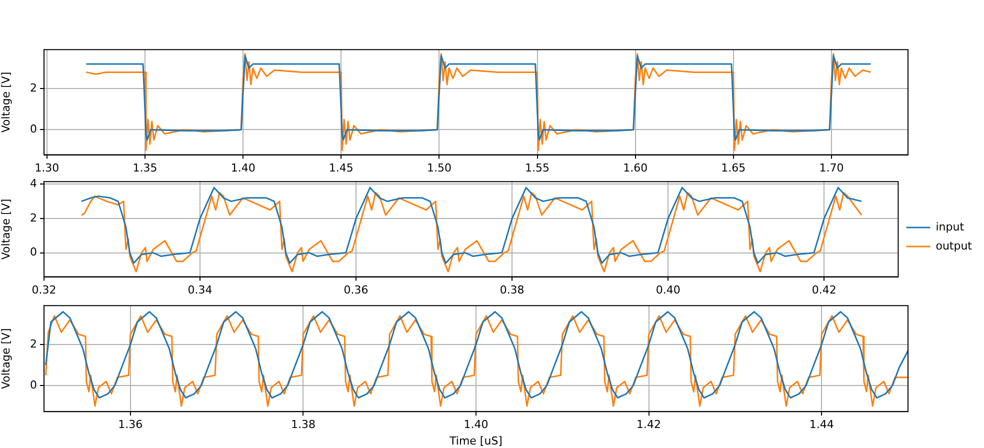 This screenshot has height=448, width=984. Describe the element at coordinates (439, 167) in the screenshot. I see `x-tick-label: 1.50` at that location.